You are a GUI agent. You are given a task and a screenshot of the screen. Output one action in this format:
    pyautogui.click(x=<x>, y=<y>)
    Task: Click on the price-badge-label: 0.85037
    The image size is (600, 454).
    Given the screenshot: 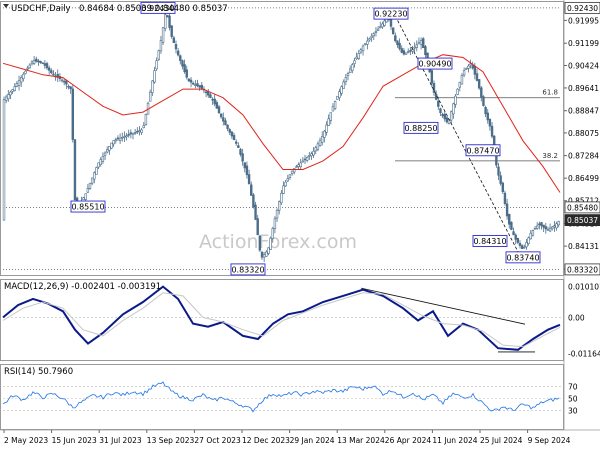 What is the action you would take?
    pyautogui.click(x=582, y=220)
    